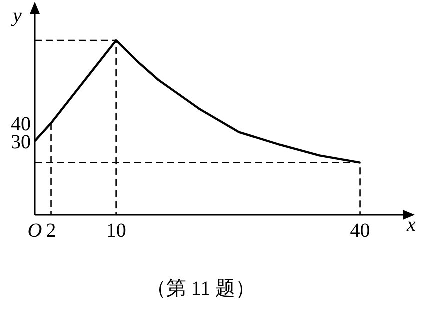 The image size is (422, 310). Describe the element at coordinates (35, 231) in the screenshot. I see `x-tick-label: O` at that location.